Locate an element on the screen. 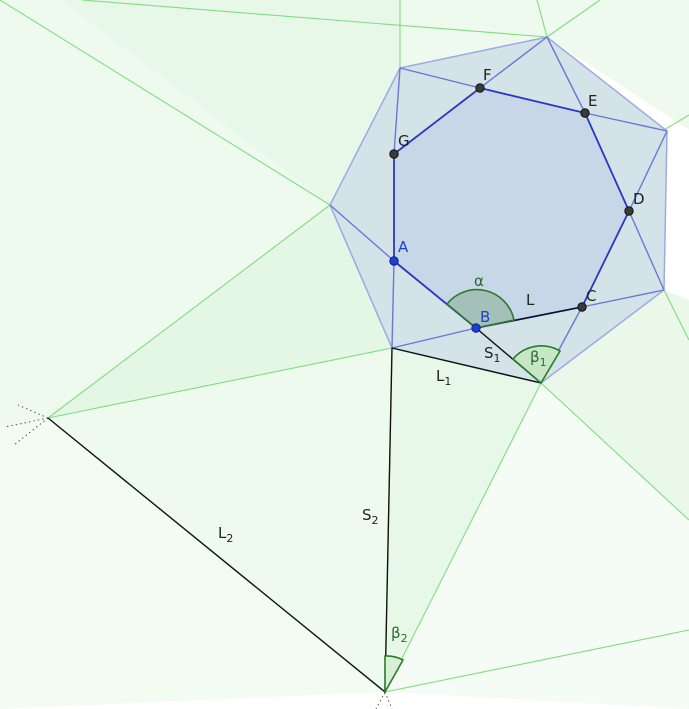 This screenshot has height=709, width=689. label-F: F is located at coordinates (487, 75).